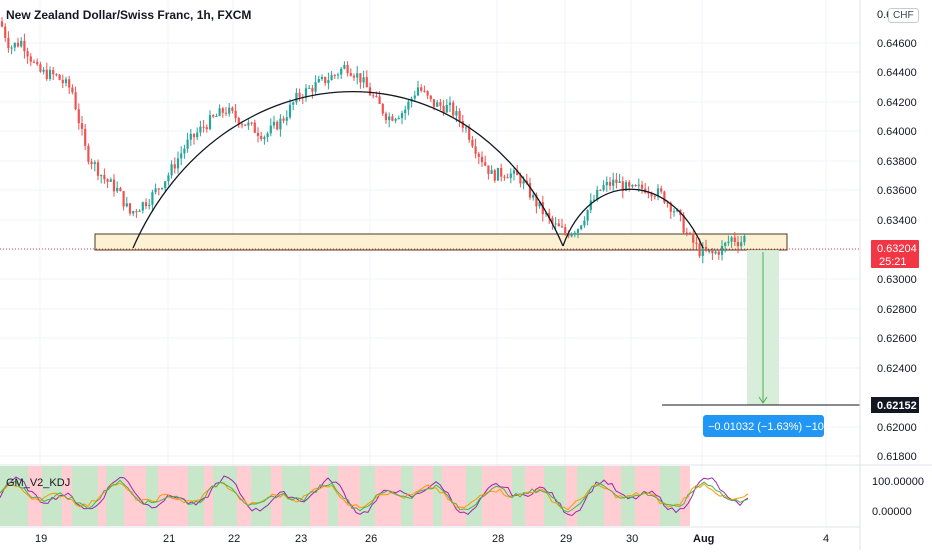  Describe the element at coordinates (129, 15) in the screenshot. I see `symbol-title: New Zealand Dollar/Swiss Franc, 1h, FXCM` at that location.